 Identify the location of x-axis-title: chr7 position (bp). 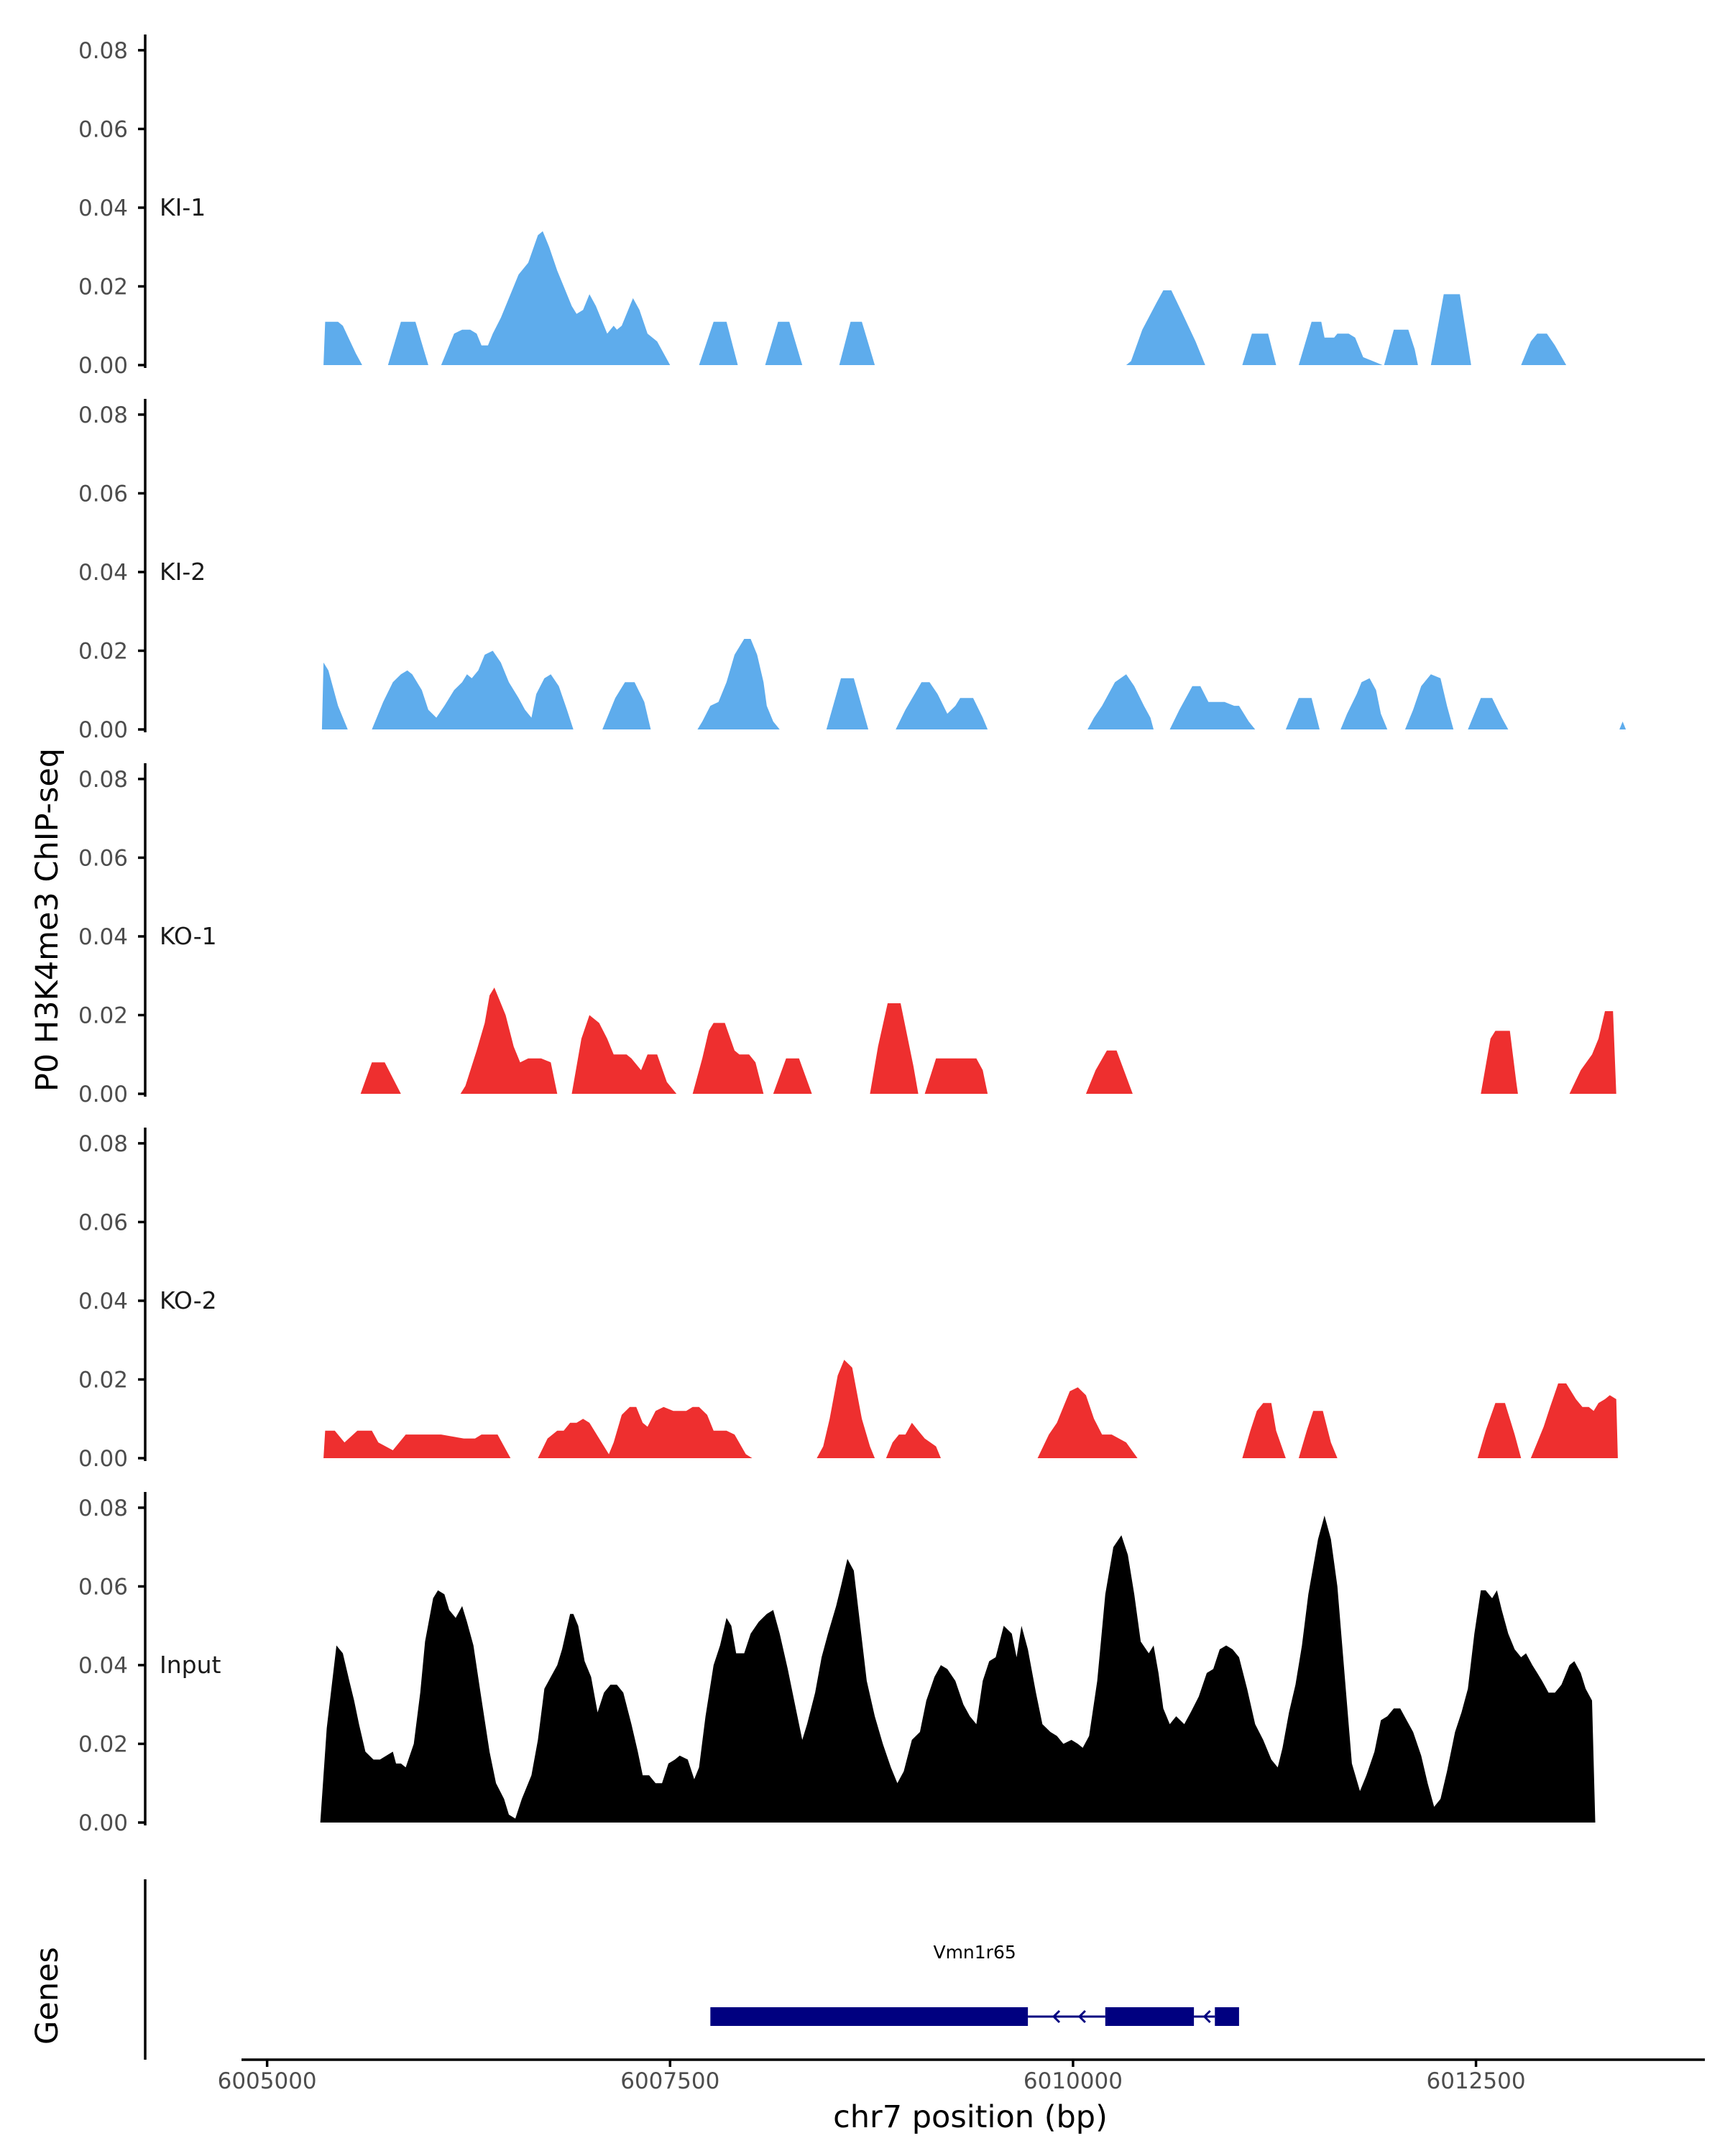
(970, 2117).